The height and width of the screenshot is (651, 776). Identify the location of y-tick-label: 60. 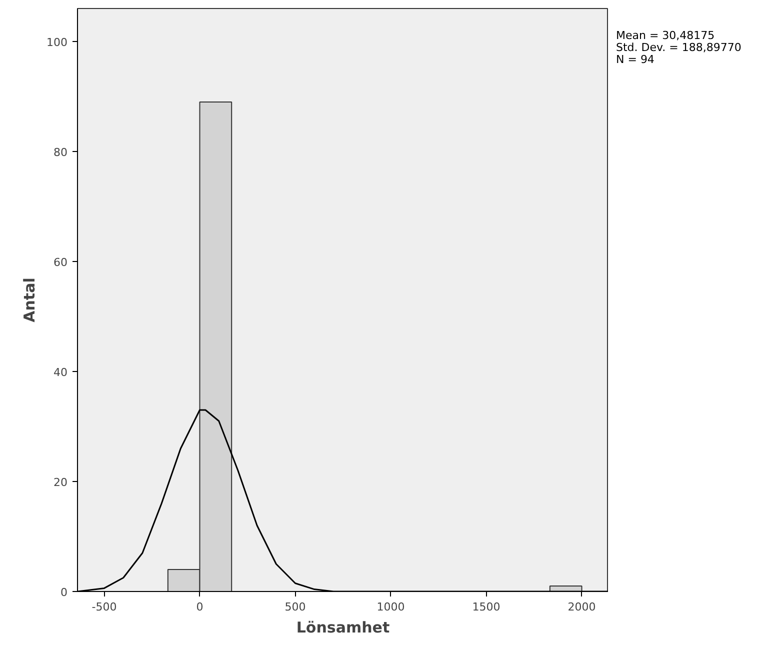
(61, 262).